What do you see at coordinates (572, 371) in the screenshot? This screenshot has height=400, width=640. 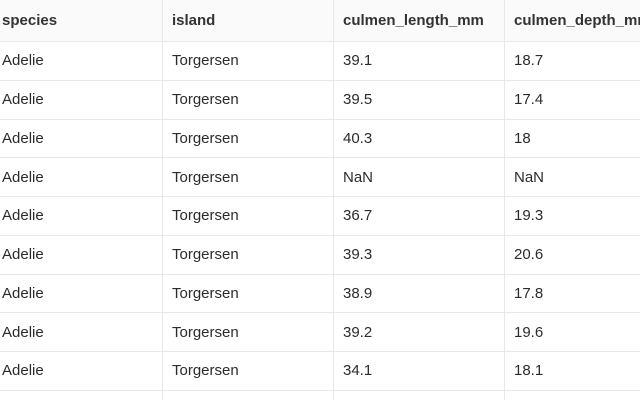 I see `table-cell: 18.1` at bounding box center [572, 371].